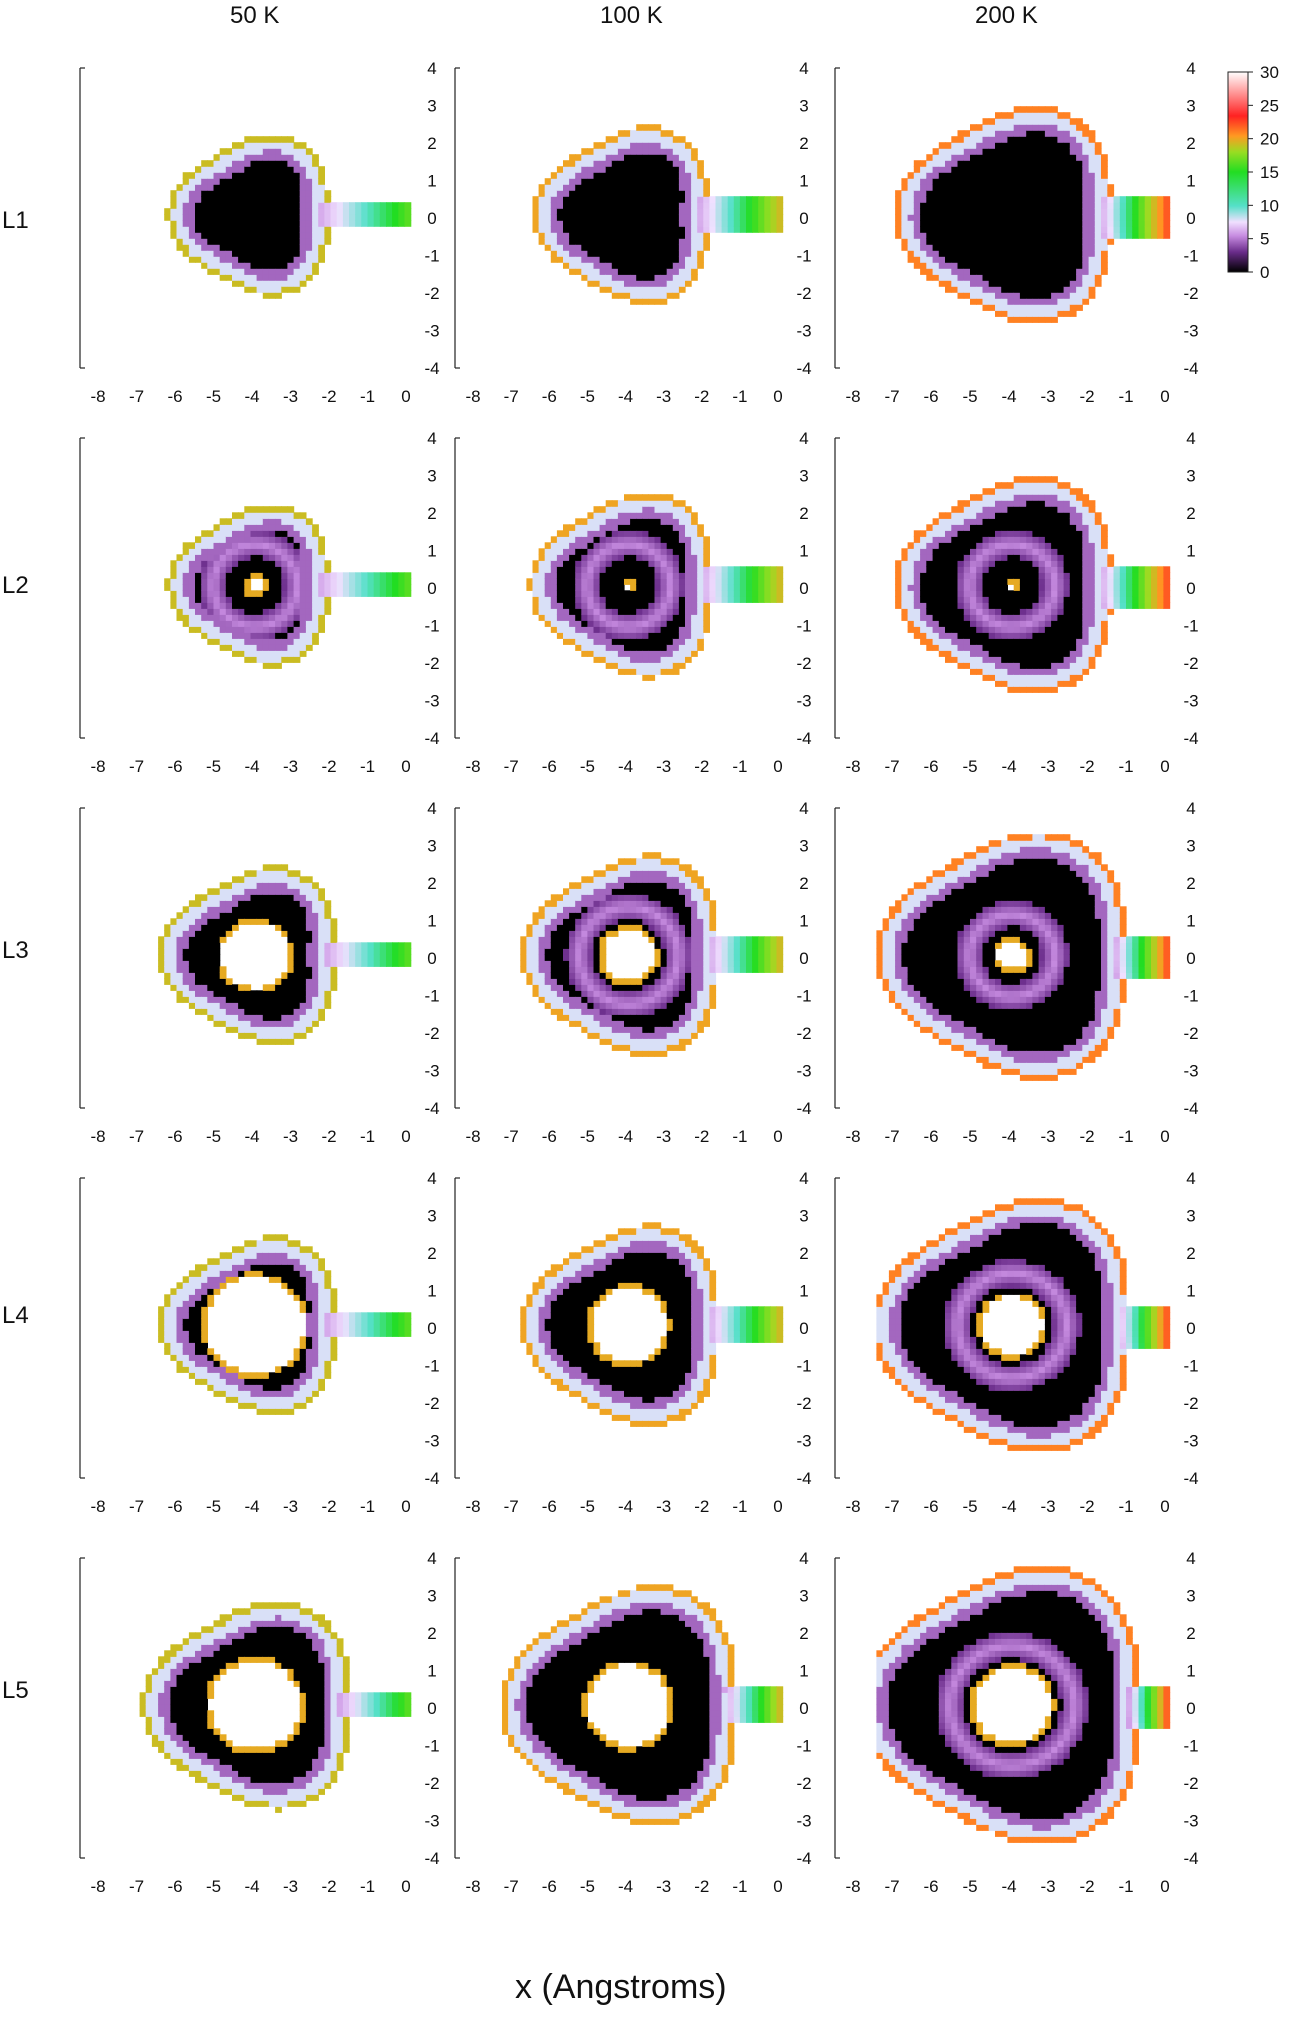 The height and width of the screenshot is (2019, 1305). I want to click on y-tick-label: 2, so click(431, 513).